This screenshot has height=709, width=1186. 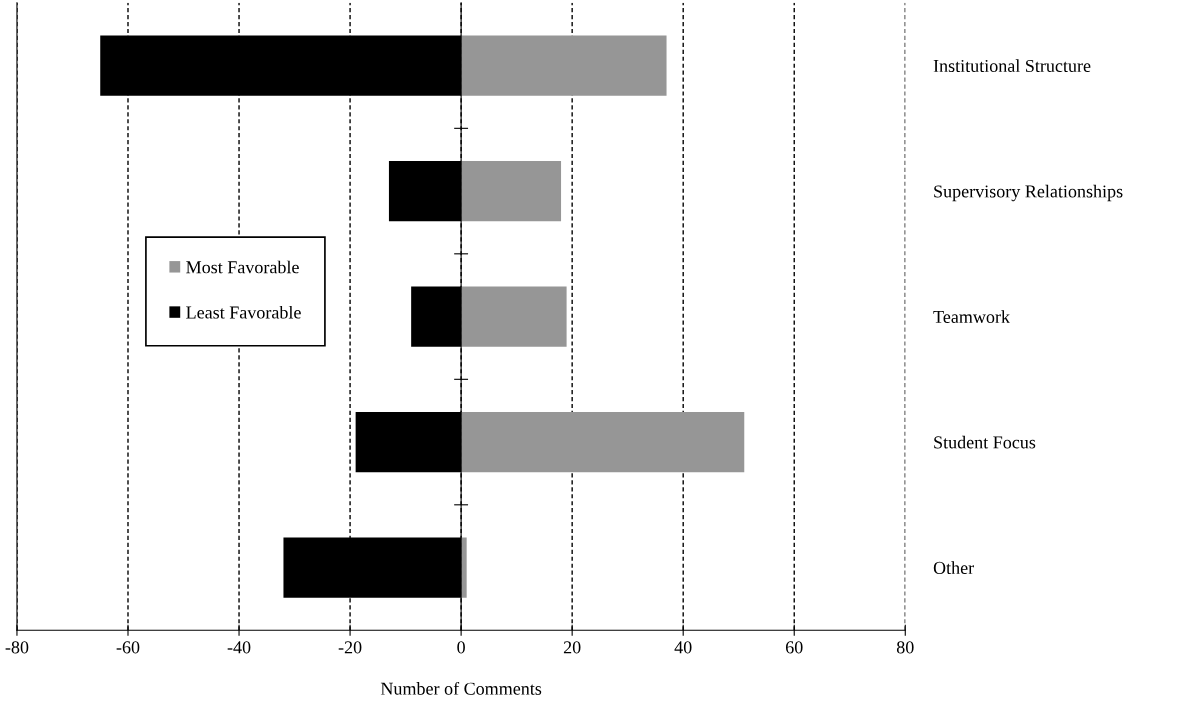 I want to click on y-tick-label: Supervisory Relationships, so click(x=1028, y=193).